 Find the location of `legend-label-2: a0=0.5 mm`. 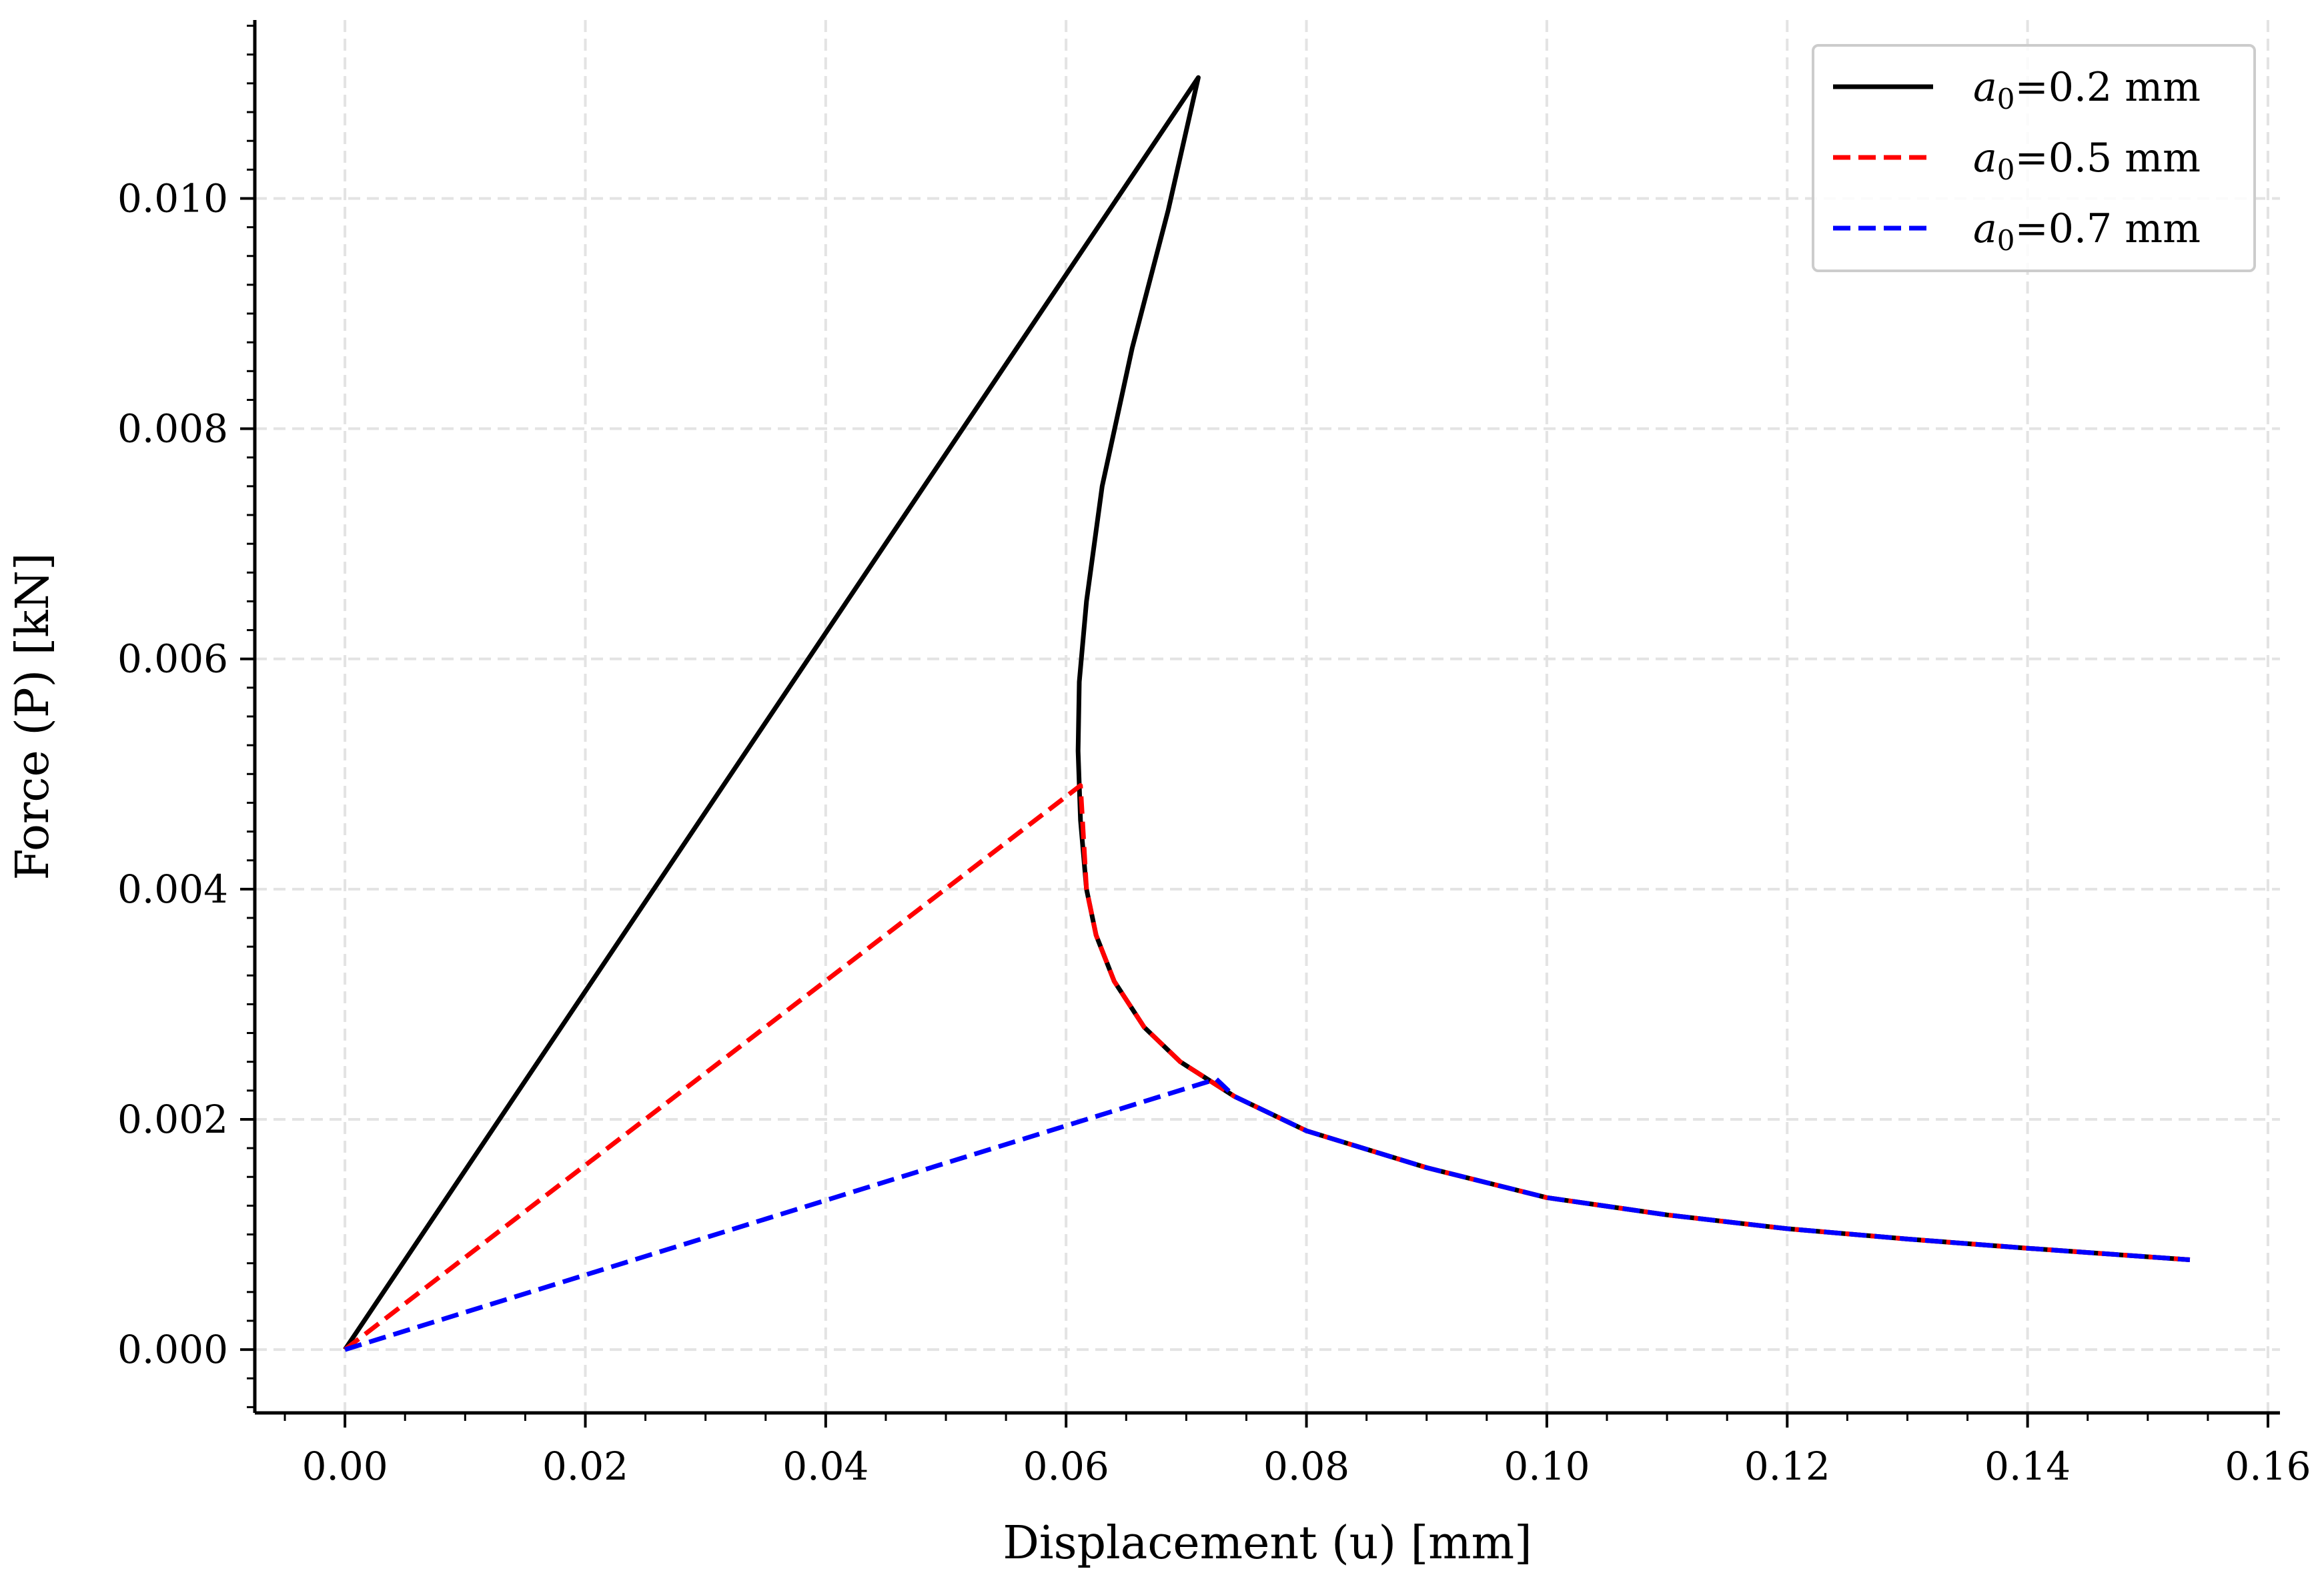

legend-label-2: a0=0.5 mm is located at coordinates (2087, 160).